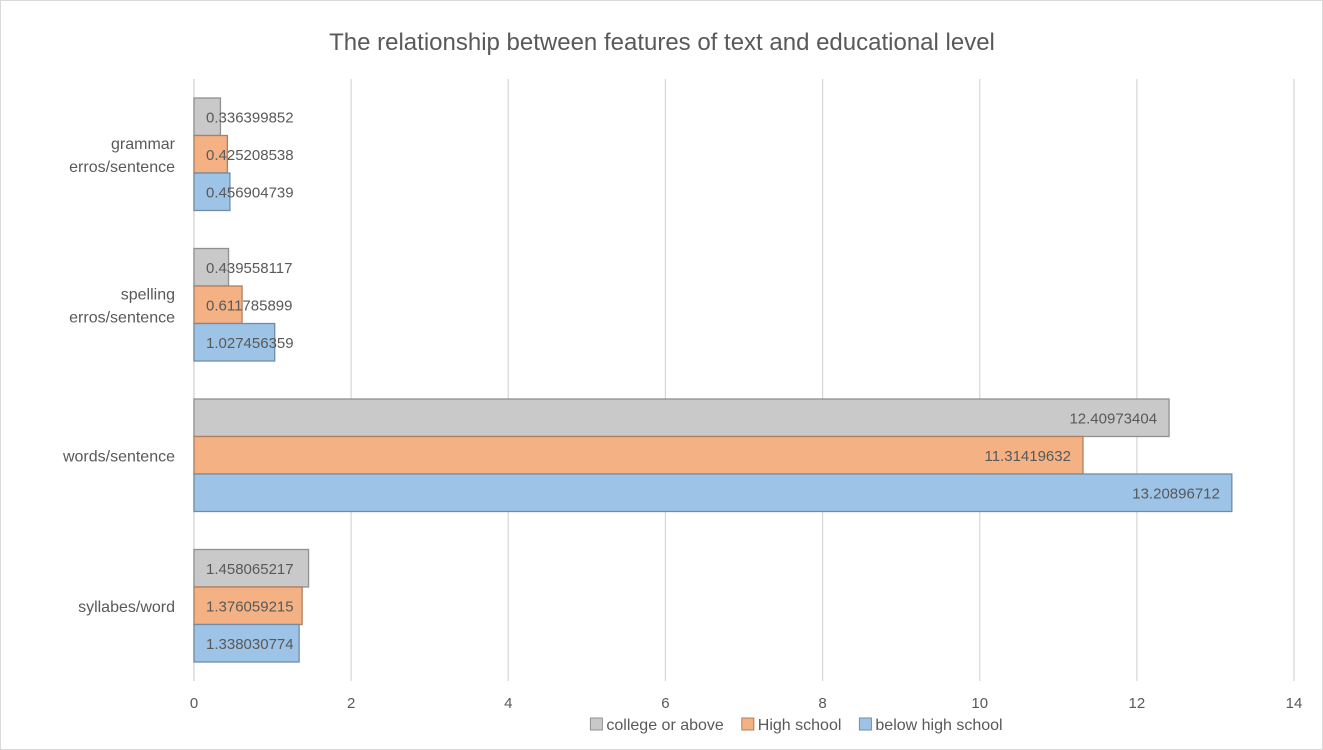 The height and width of the screenshot is (750, 1323). Describe the element at coordinates (800, 725) in the screenshot. I see `legend-item-high-school: High school` at that location.